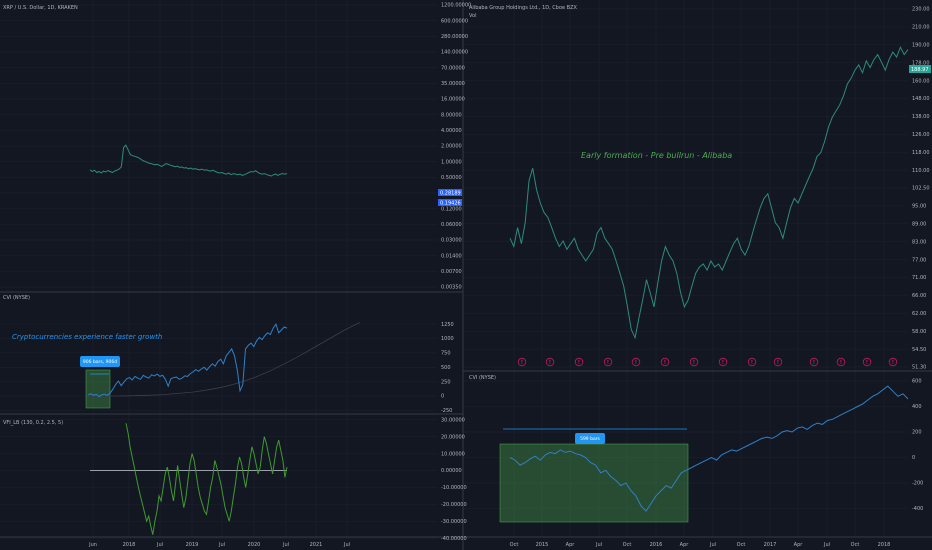  What do you see at coordinates (770, 545) in the screenshot?
I see `right-x-tick-label: 2017` at bounding box center [770, 545].